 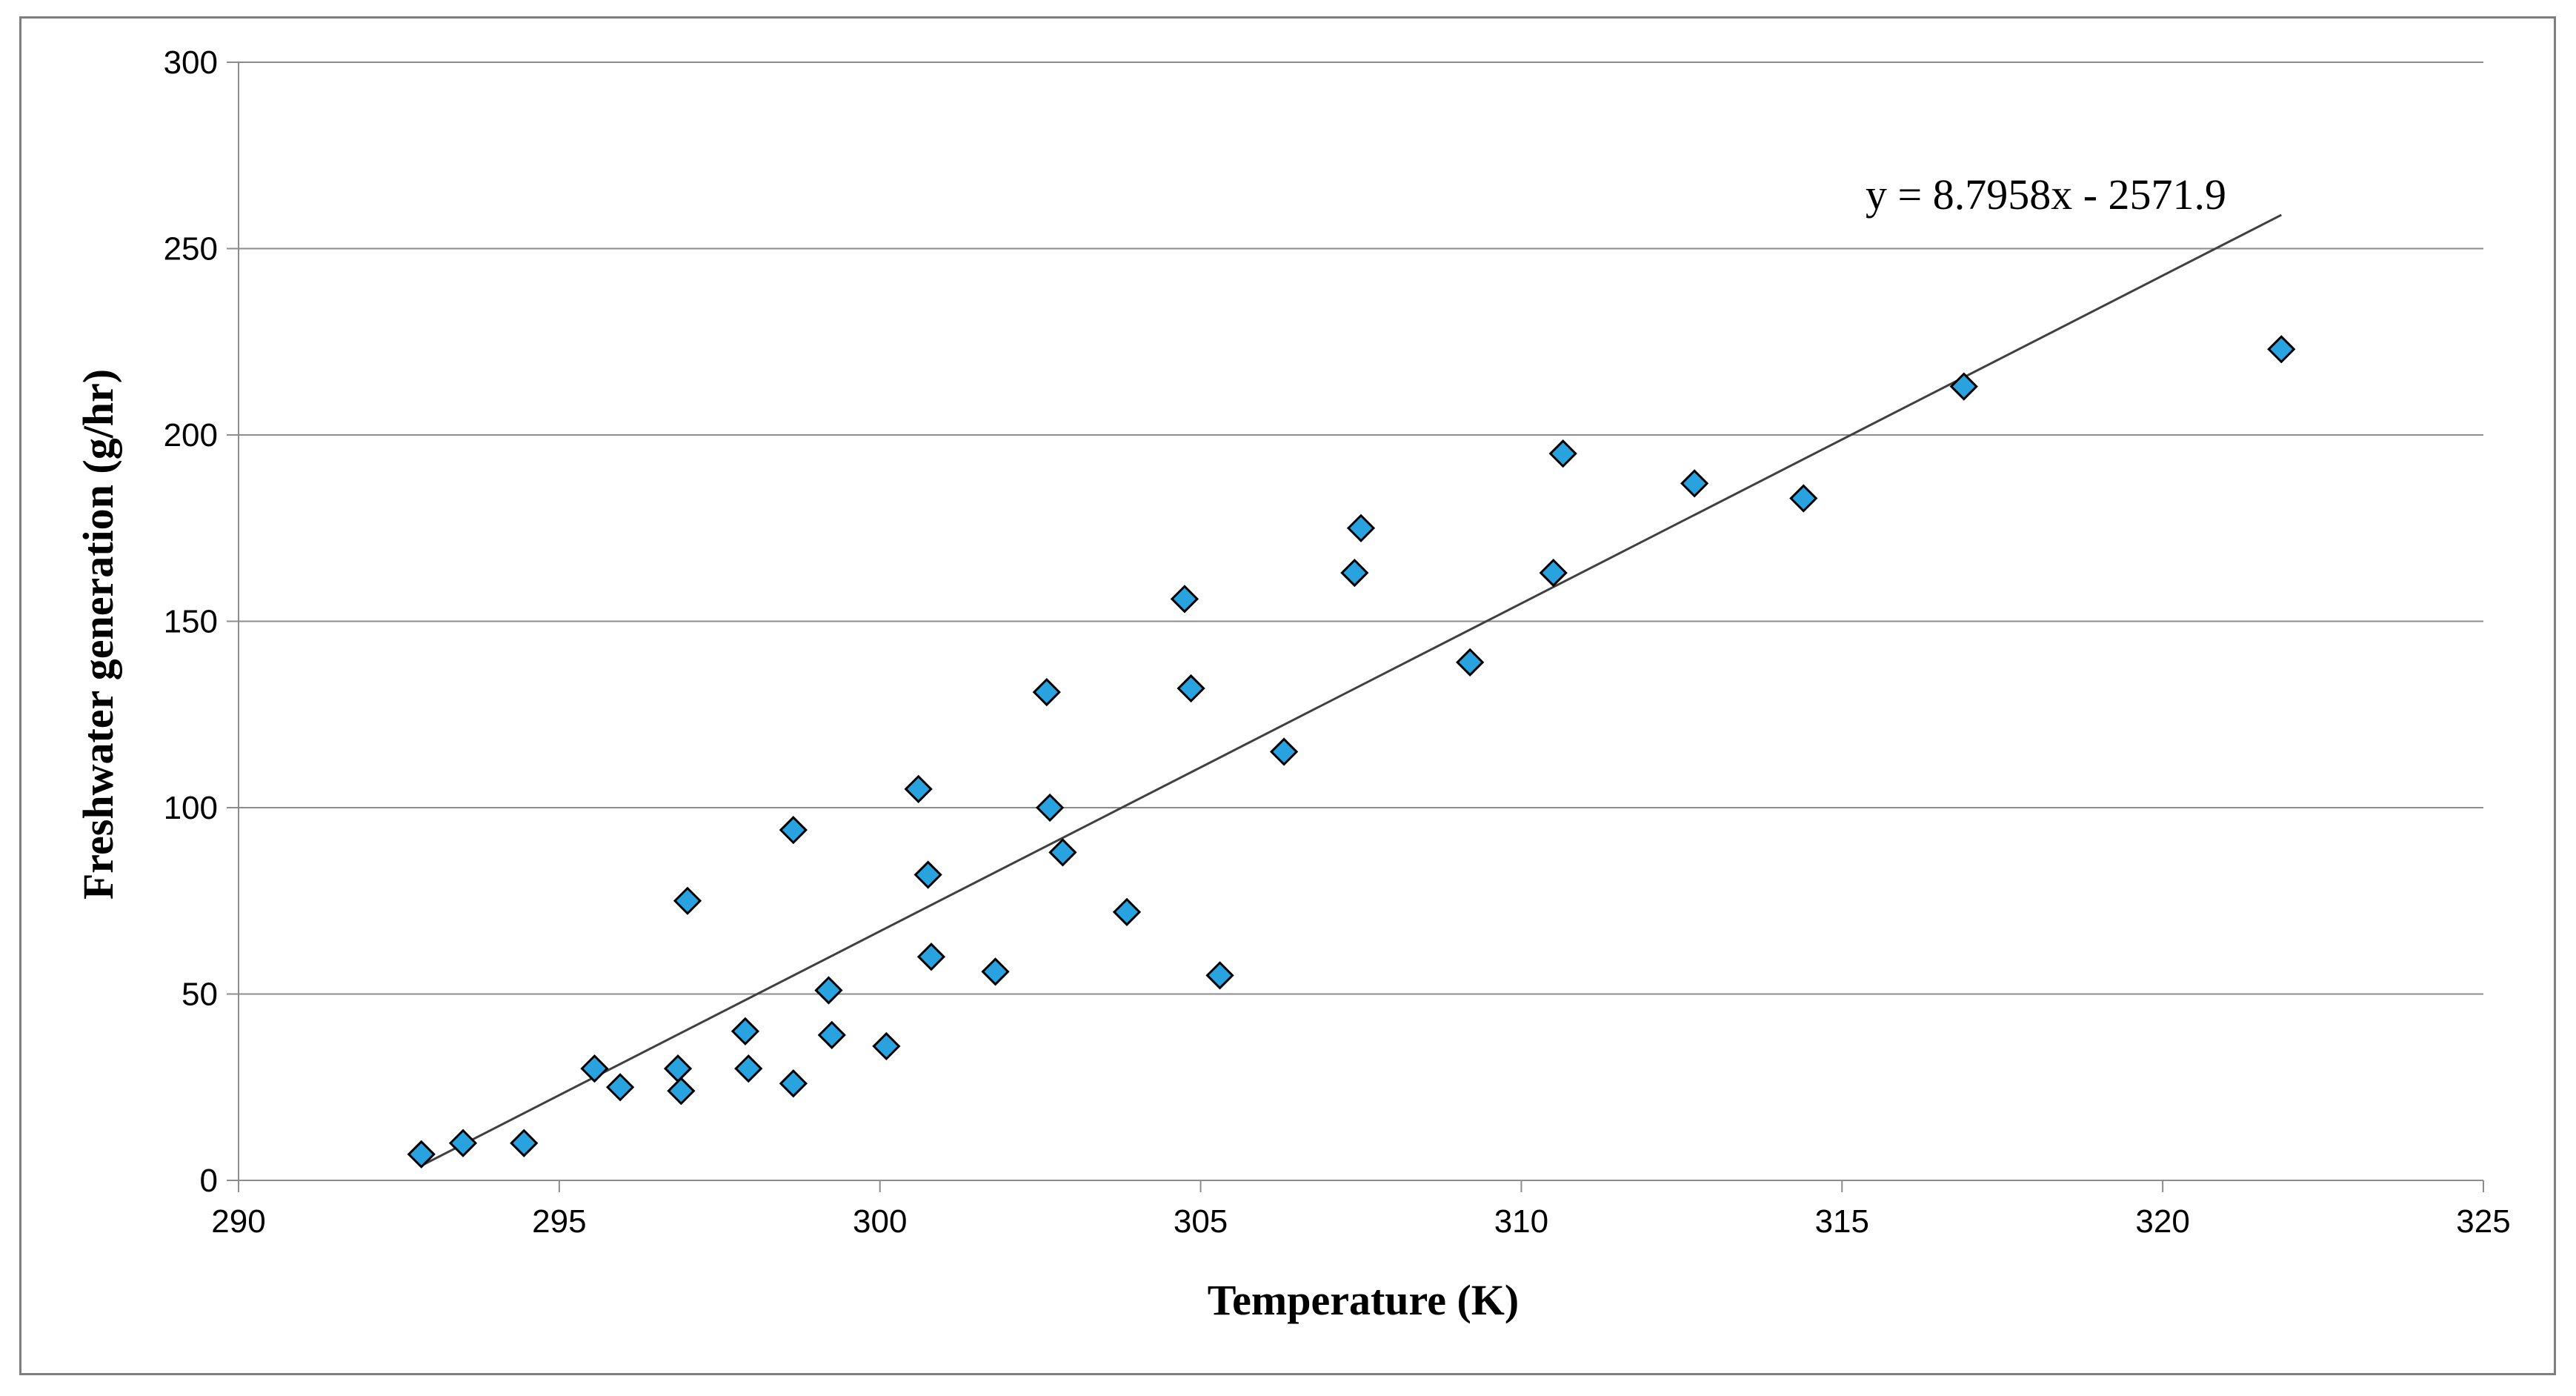 What do you see at coordinates (191, 249) in the screenshot?
I see `y-tick-label: 250` at bounding box center [191, 249].